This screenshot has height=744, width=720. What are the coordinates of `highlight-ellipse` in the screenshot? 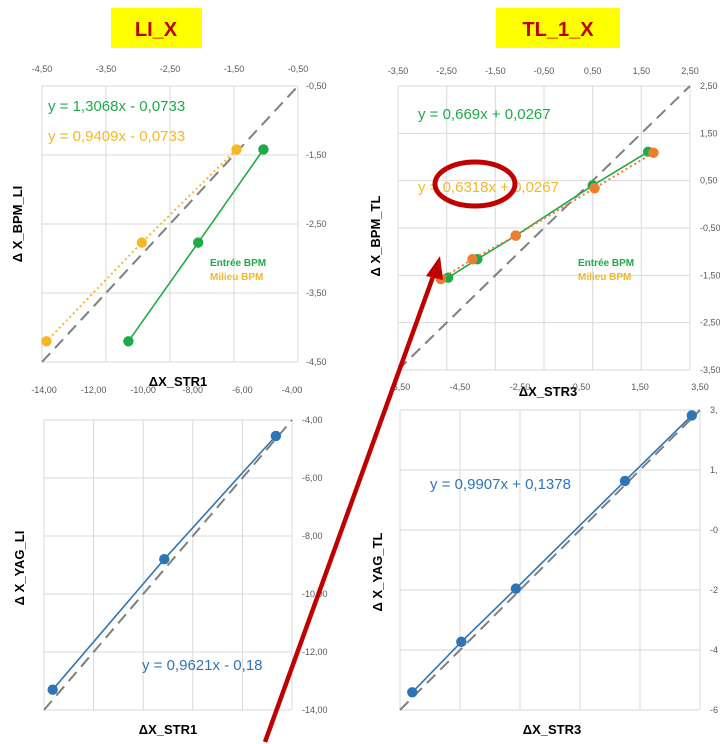 It's located at (475, 184).